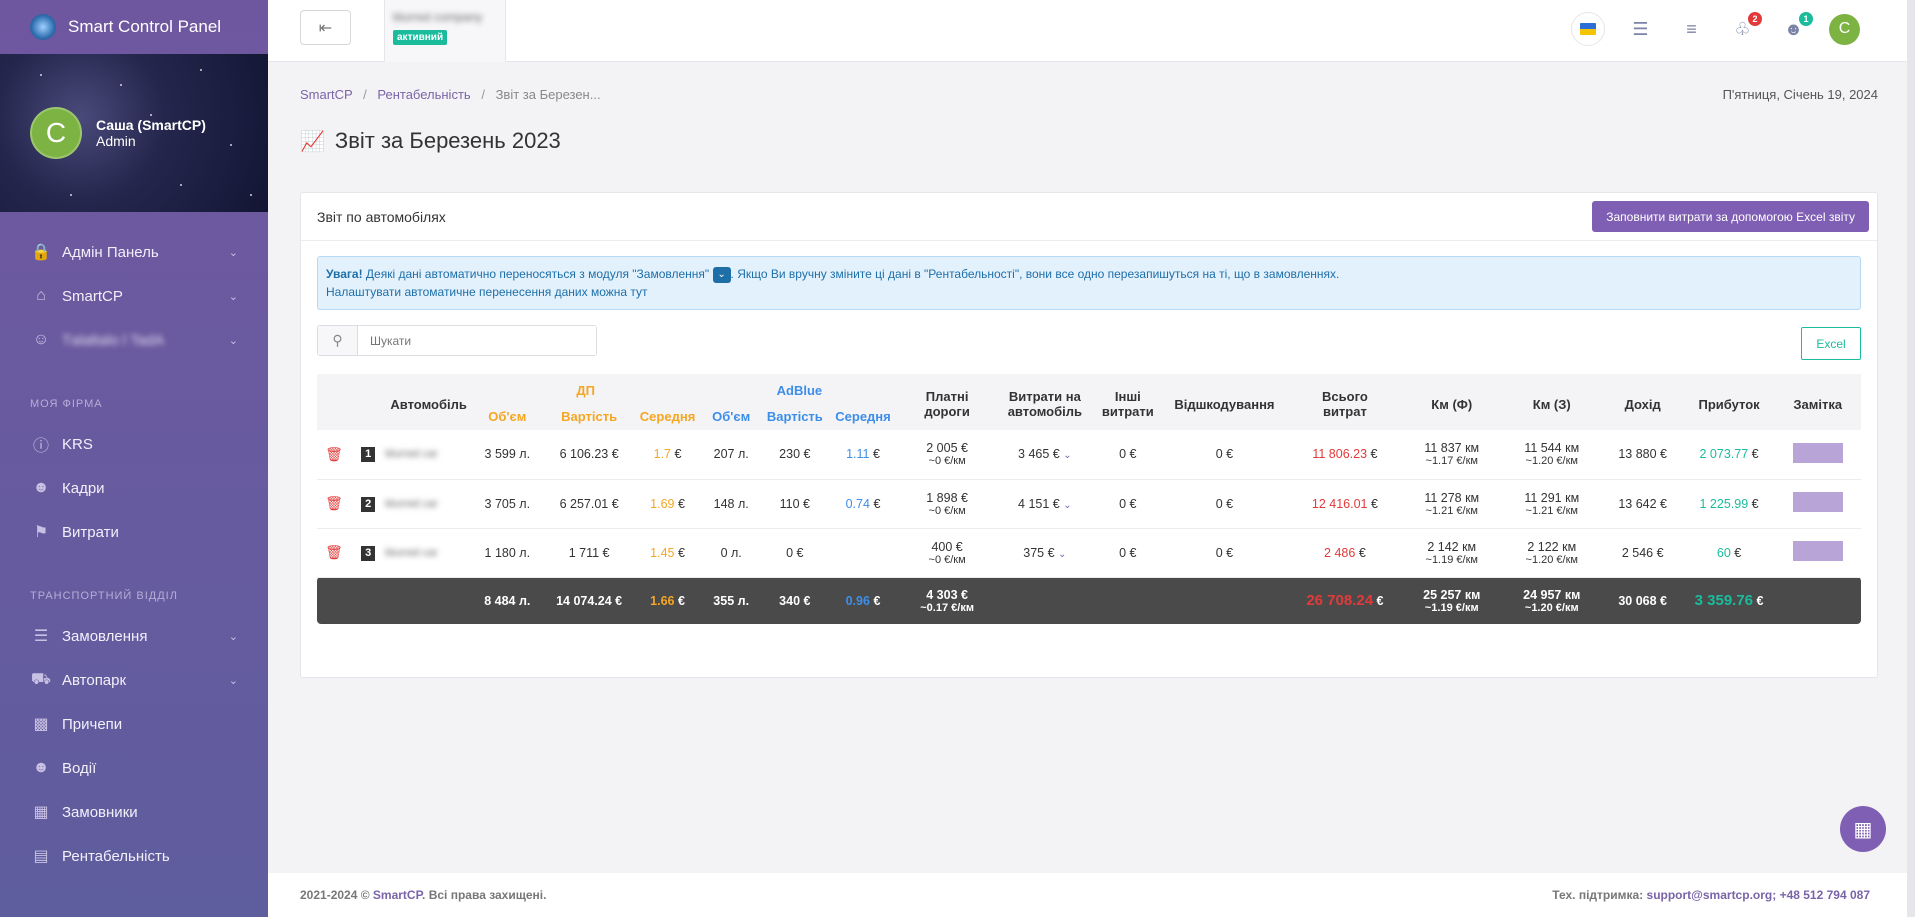 The width and height of the screenshot is (1915, 917). Describe the element at coordinates (1795, 28) in the screenshot. I see `users-icon: ☻ 1` at that location.